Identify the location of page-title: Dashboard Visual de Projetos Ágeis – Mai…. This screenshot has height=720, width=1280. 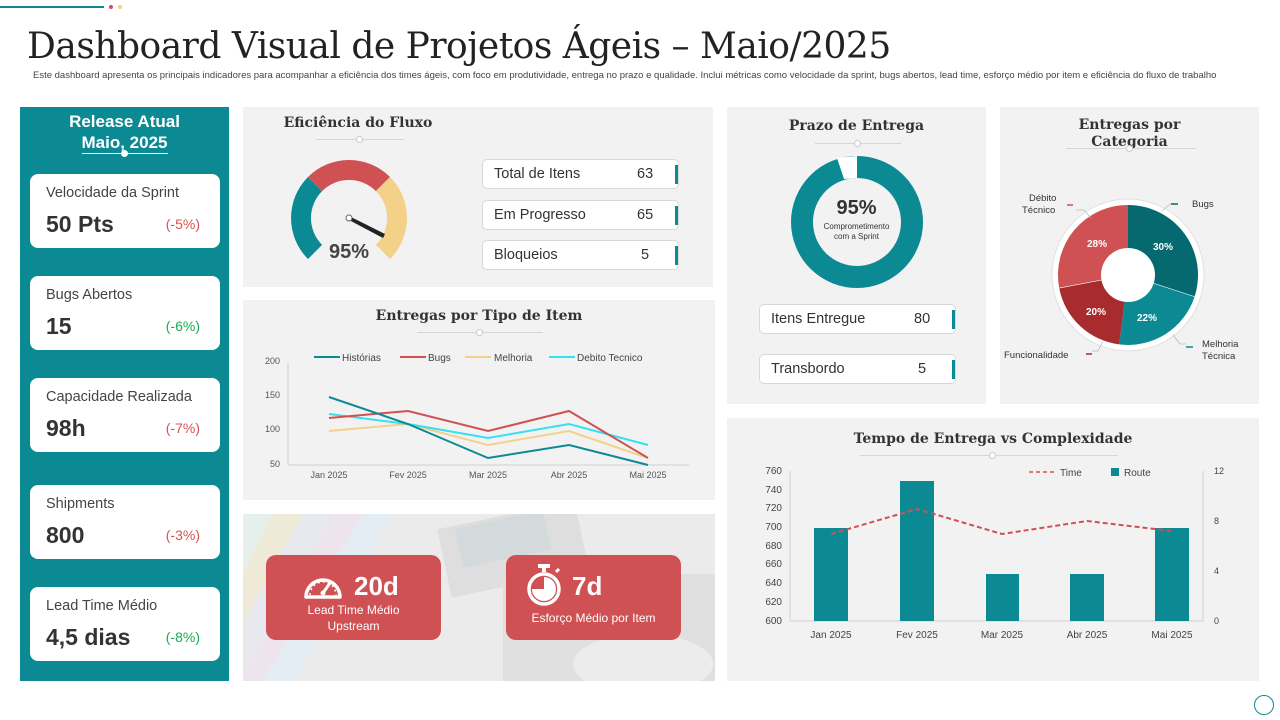
(459, 46).